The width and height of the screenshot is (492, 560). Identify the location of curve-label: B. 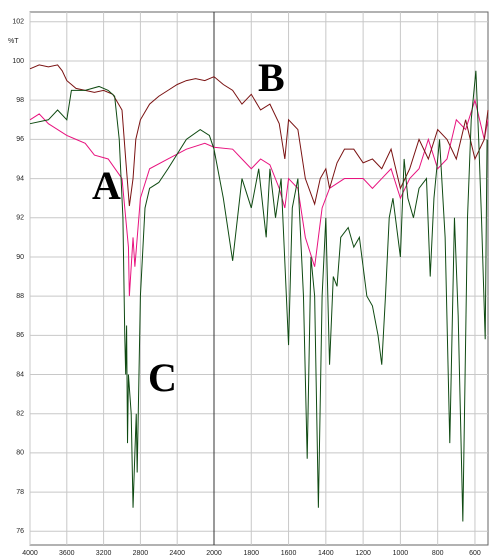
(271, 77).